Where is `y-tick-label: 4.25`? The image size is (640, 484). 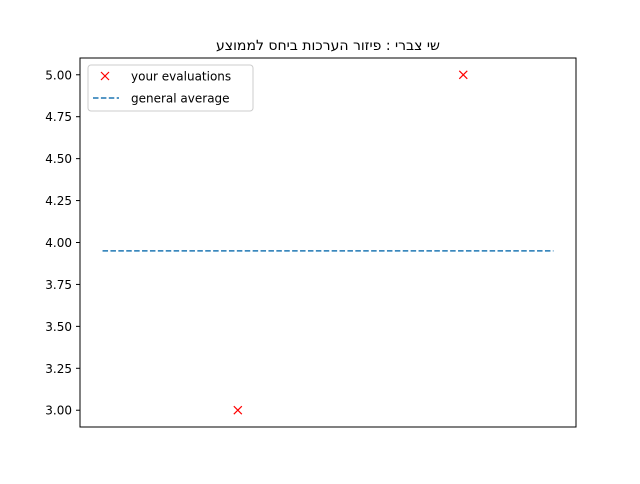 y-tick-label: 4.25 is located at coordinates (58, 201).